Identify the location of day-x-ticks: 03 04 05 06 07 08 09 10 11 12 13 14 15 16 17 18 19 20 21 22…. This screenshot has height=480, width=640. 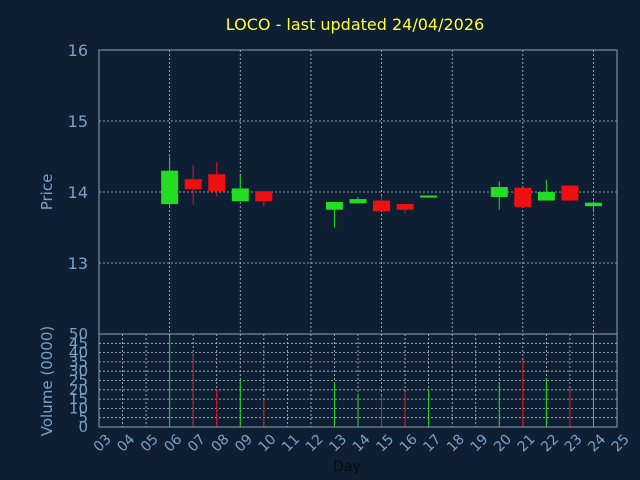
(362, 443).